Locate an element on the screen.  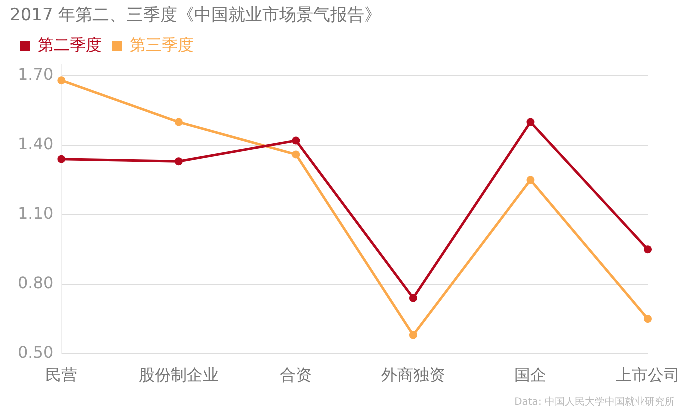
x-tick-label: 合资 is located at coordinates (296, 375).